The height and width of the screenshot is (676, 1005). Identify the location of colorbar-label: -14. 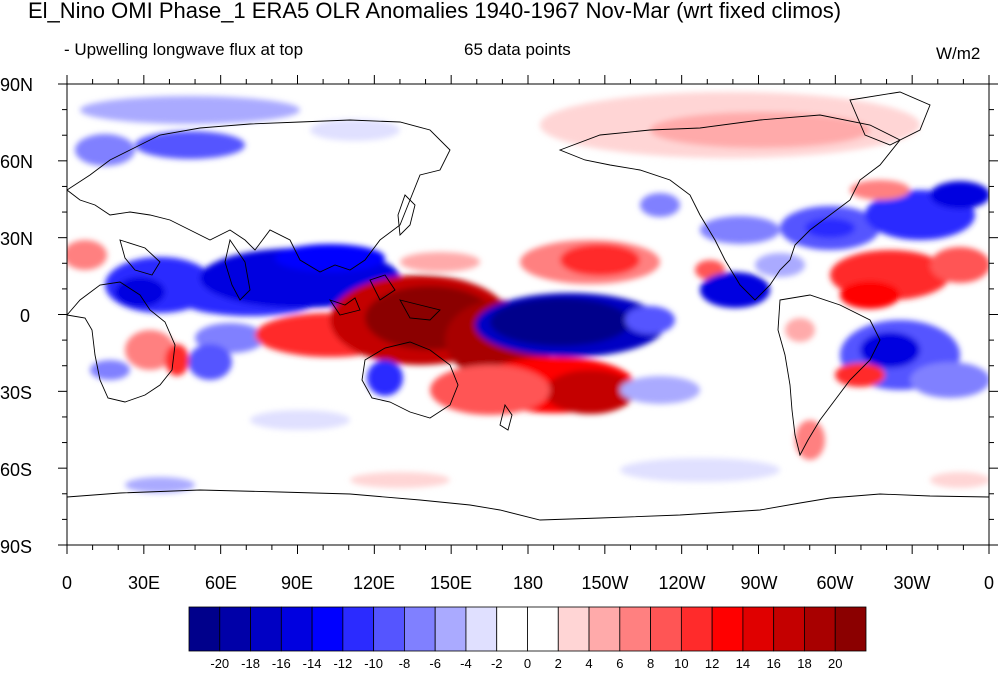
(312, 663).